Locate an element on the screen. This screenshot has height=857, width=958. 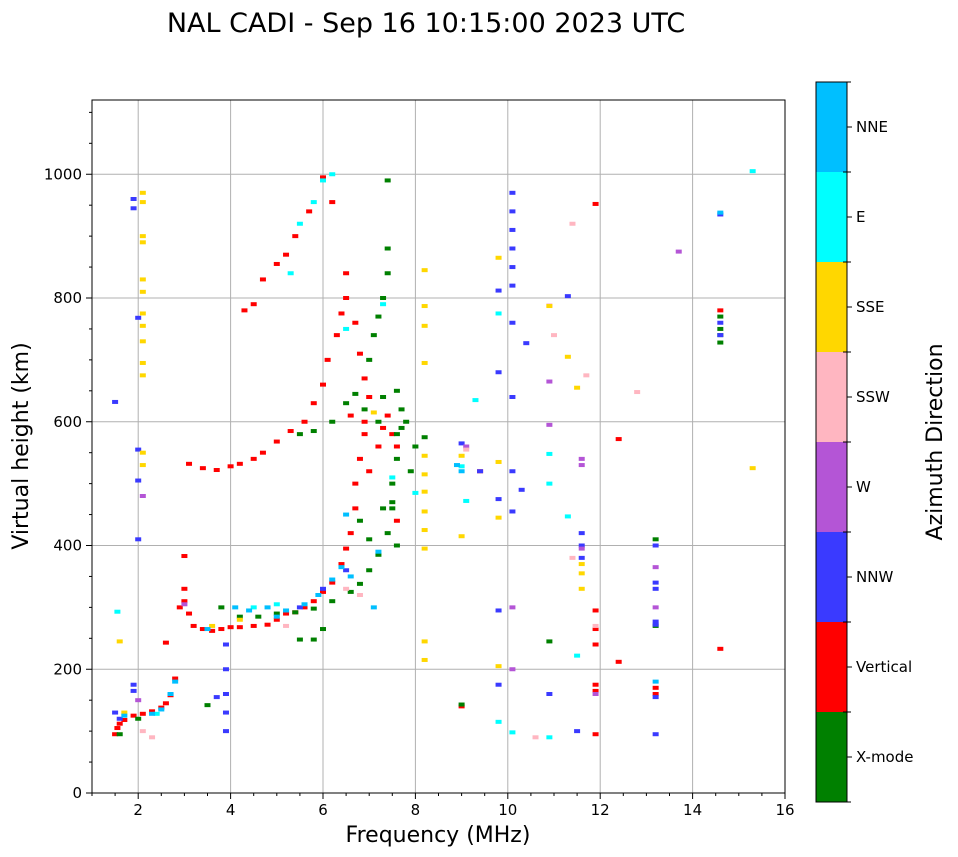
y-tick-label: 600 is located at coordinates (67, 422).